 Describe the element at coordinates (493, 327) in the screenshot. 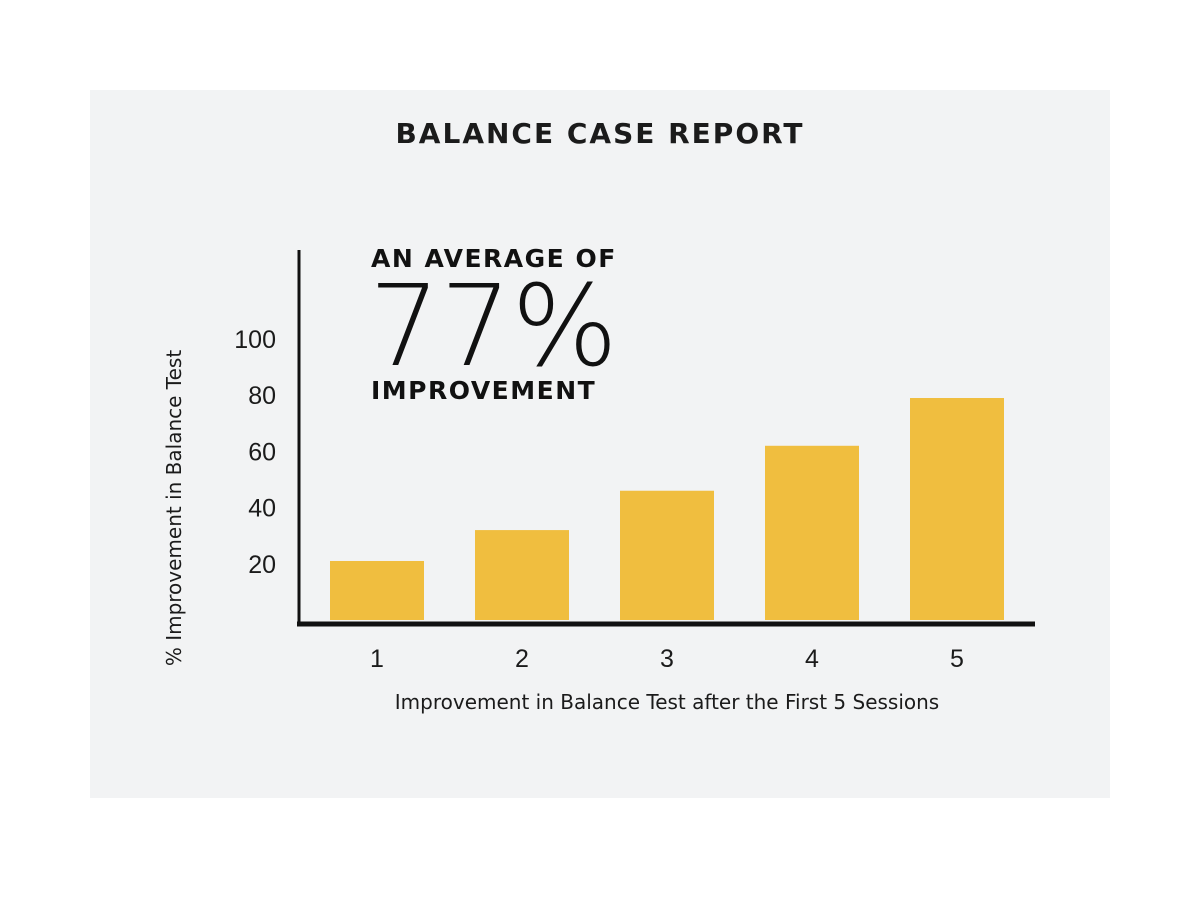

I see `callout-percentage: 77%` at that location.